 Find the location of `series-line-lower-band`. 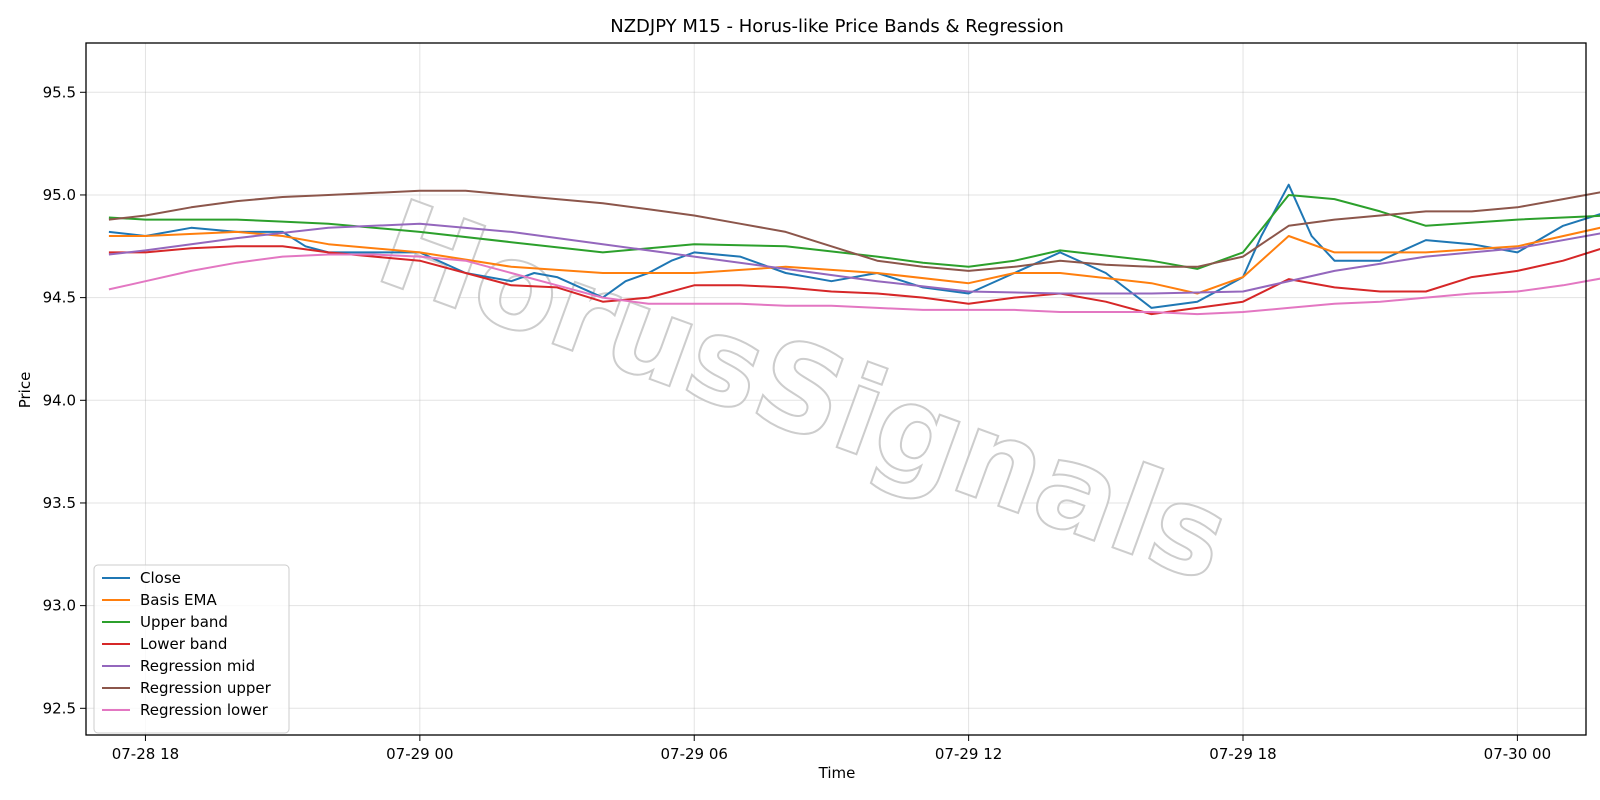

series-line-lower-band is located at coordinates (854, 280).